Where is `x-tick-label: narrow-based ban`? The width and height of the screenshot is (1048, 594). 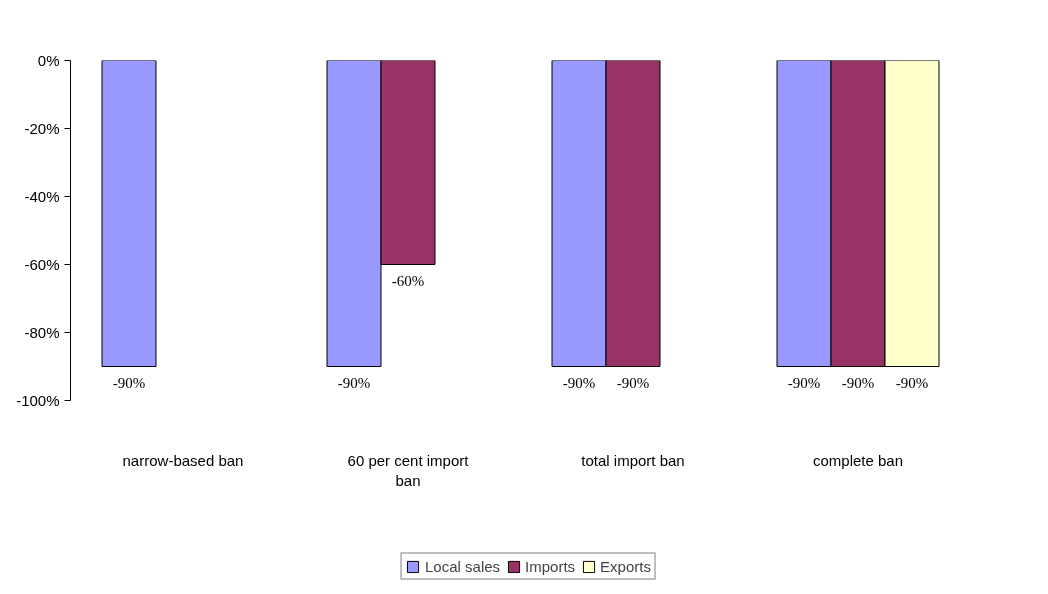
x-tick-label: narrow-based ban is located at coordinates (183, 460).